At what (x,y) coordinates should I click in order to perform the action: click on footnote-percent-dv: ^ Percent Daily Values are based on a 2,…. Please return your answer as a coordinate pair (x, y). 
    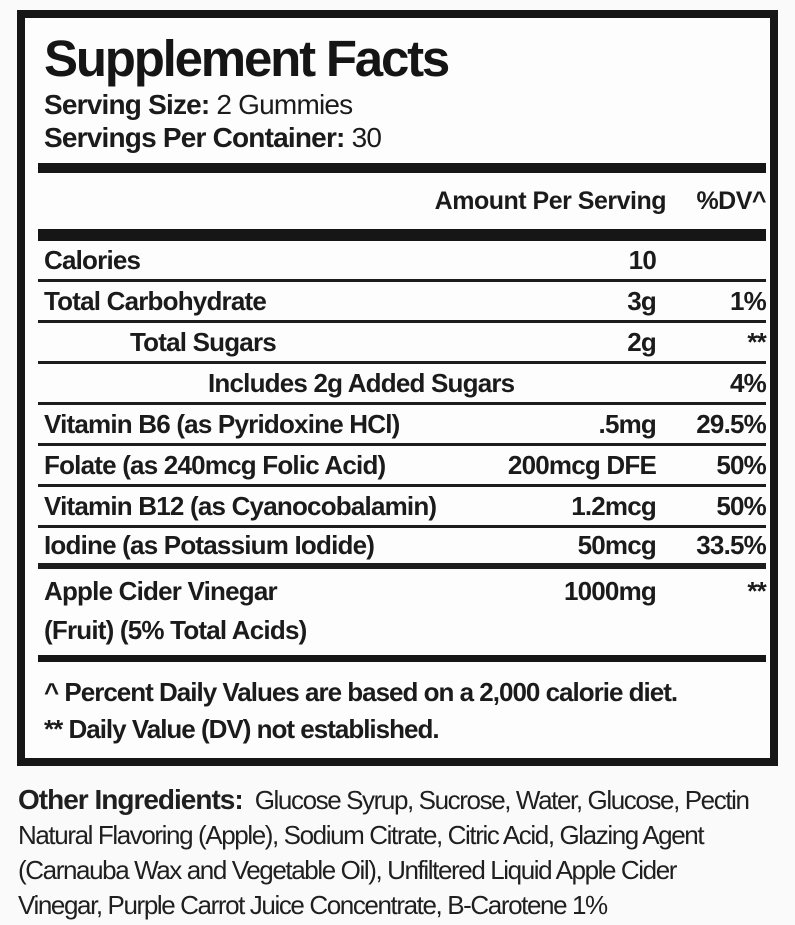
    Looking at the image, I should click on (361, 692).